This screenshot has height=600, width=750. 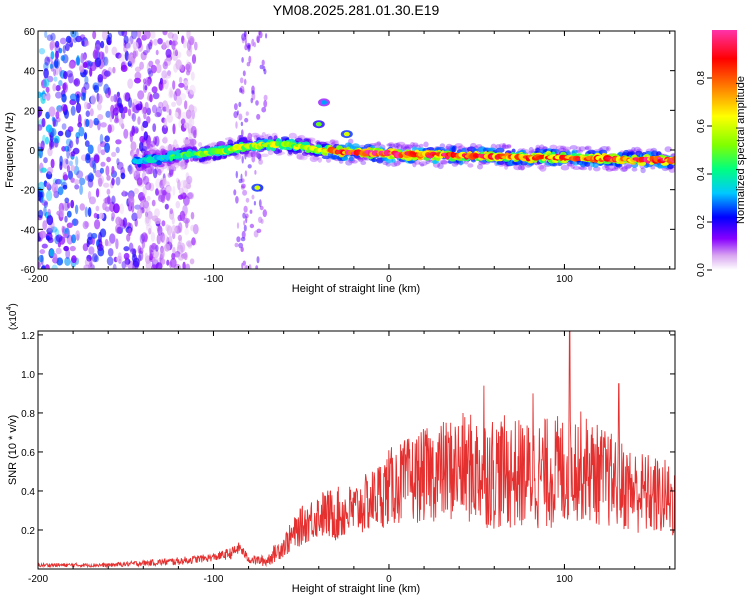 What do you see at coordinates (213, 579) in the screenshot?
I see `snr-x-tick-label: -100` at bounding box center [213, 579].